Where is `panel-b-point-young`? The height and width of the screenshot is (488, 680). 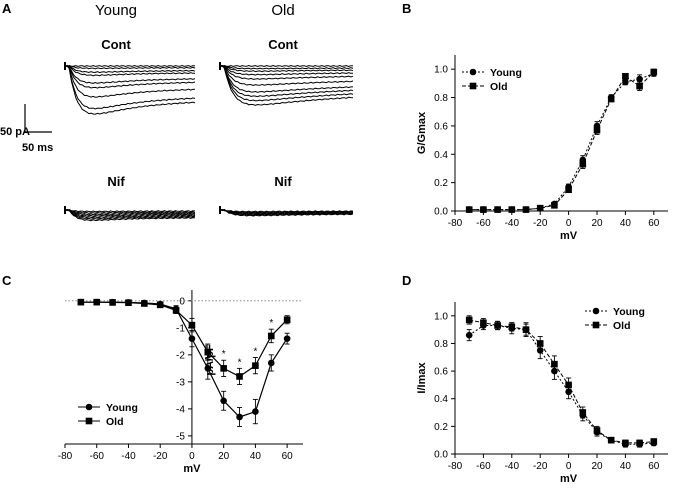
panel-b-point-young is located at coordinates (639, 79).